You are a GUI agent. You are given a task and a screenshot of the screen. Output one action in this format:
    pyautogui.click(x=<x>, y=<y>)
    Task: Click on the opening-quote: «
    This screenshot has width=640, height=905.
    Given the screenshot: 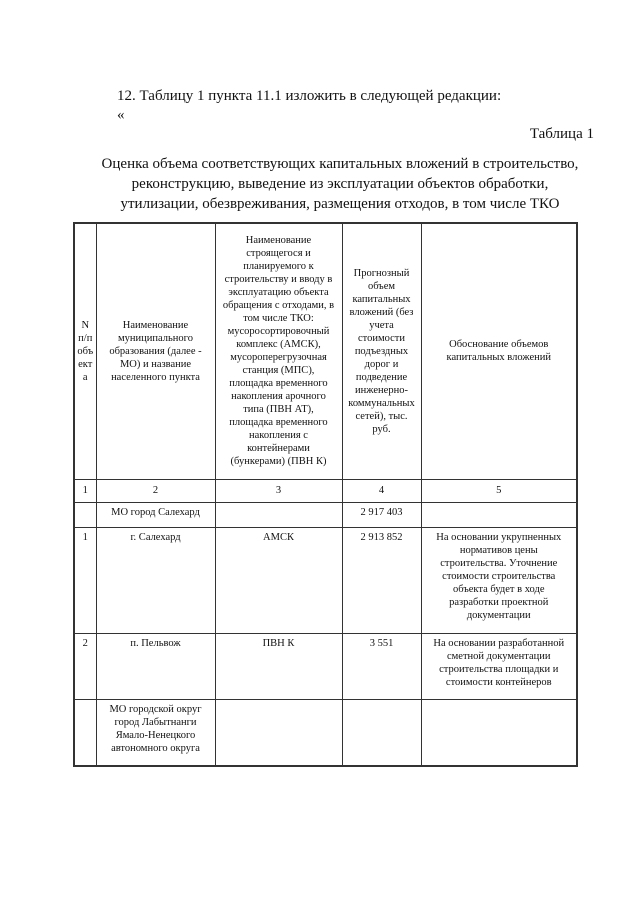 What is the action you would take?
    pyautogui.click(x=121, y=115)
    